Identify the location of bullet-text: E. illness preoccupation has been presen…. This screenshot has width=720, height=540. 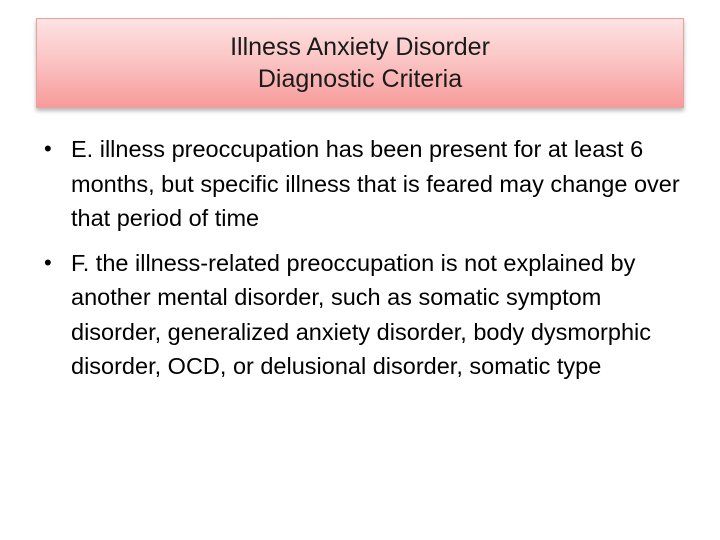
(375, 183).